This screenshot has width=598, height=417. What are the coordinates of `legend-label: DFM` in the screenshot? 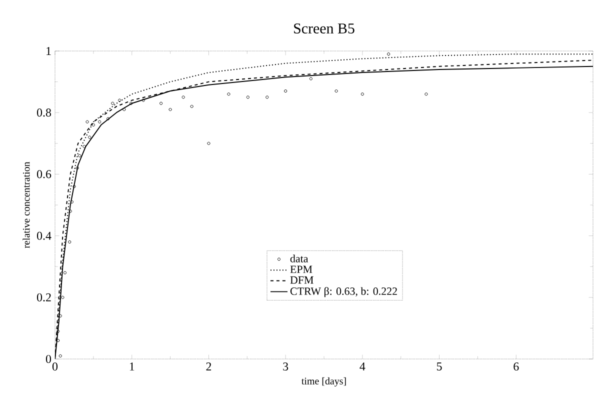 It's located at (302, 280).